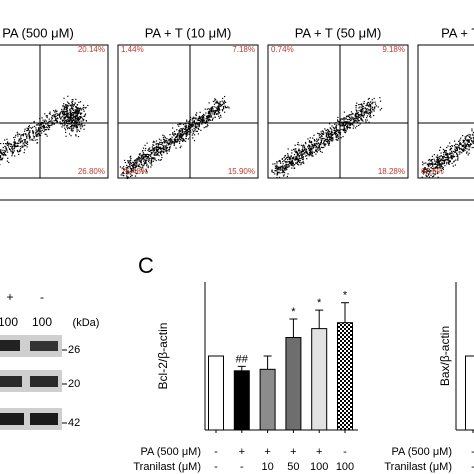  Describe the element at coordinates (74, 384) in the screenshot. I see `marker-label: 20` at that location.